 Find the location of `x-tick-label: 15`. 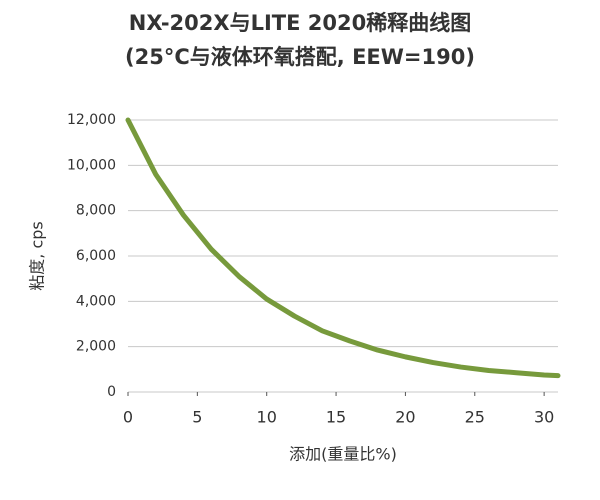

x-tick-label: 15 is located at coordinates (336, 417).